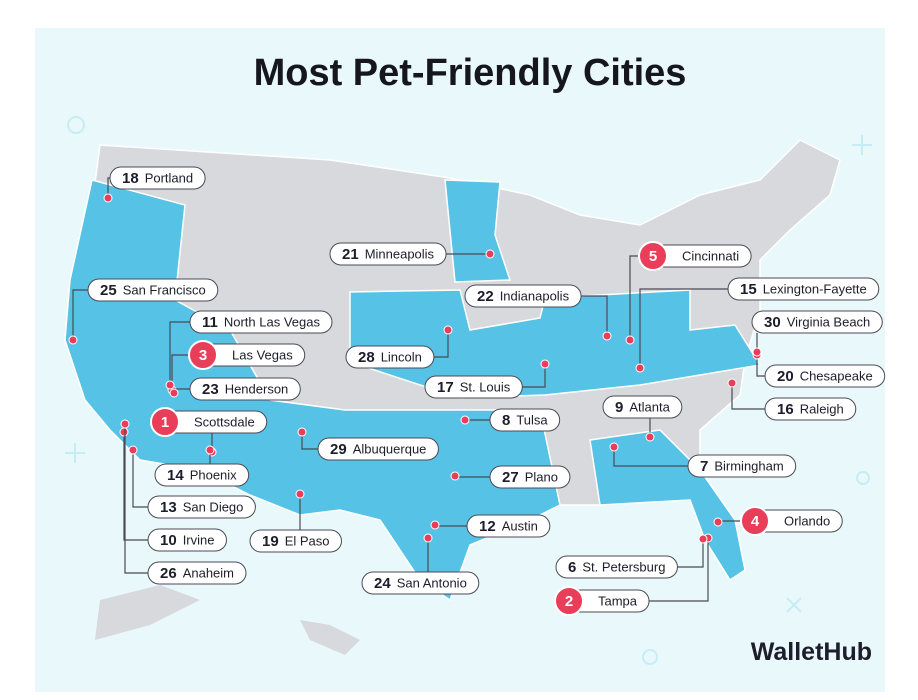  What do you see at coordinates (710, 255) in the screenshot?
I see `city-name: Cincinnati` at bounding box center [710, 255].